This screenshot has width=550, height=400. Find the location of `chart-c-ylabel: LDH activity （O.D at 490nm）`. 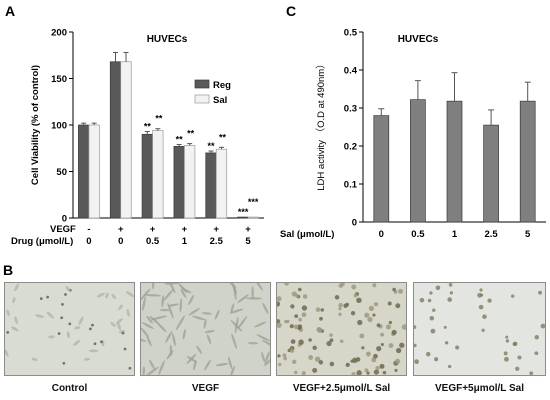

chart-c-ylabel: LDH activity （O.D at 490nm） is located at coordinates (321, 124).